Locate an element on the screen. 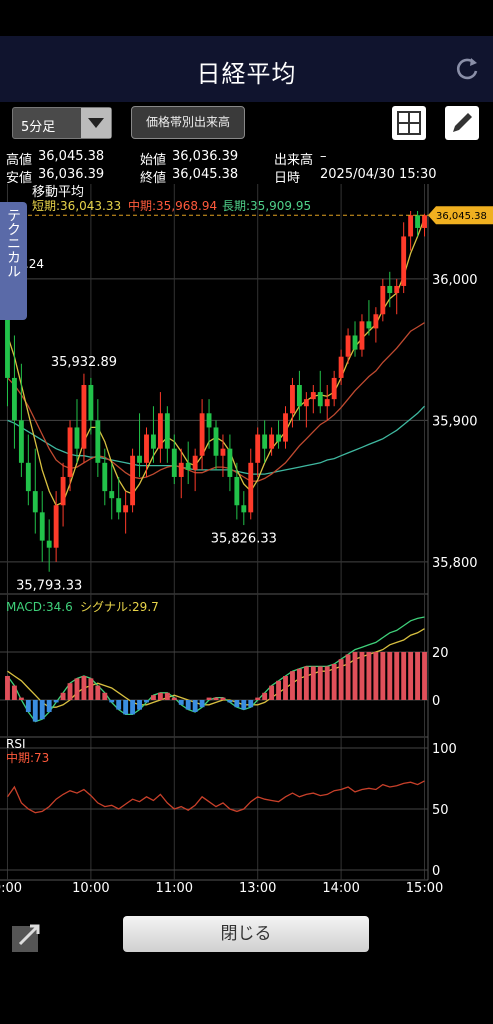  time-tick-label: 13:00 is located at coordinates (257, 888).